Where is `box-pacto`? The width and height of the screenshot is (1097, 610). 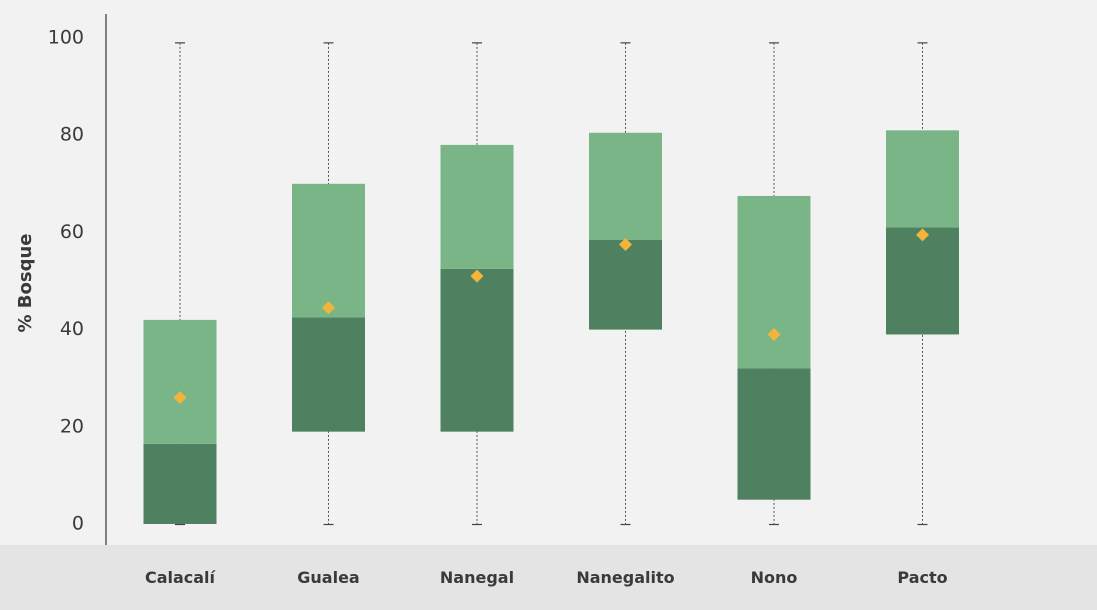 box-pacto is located at coordinates (922, 284).